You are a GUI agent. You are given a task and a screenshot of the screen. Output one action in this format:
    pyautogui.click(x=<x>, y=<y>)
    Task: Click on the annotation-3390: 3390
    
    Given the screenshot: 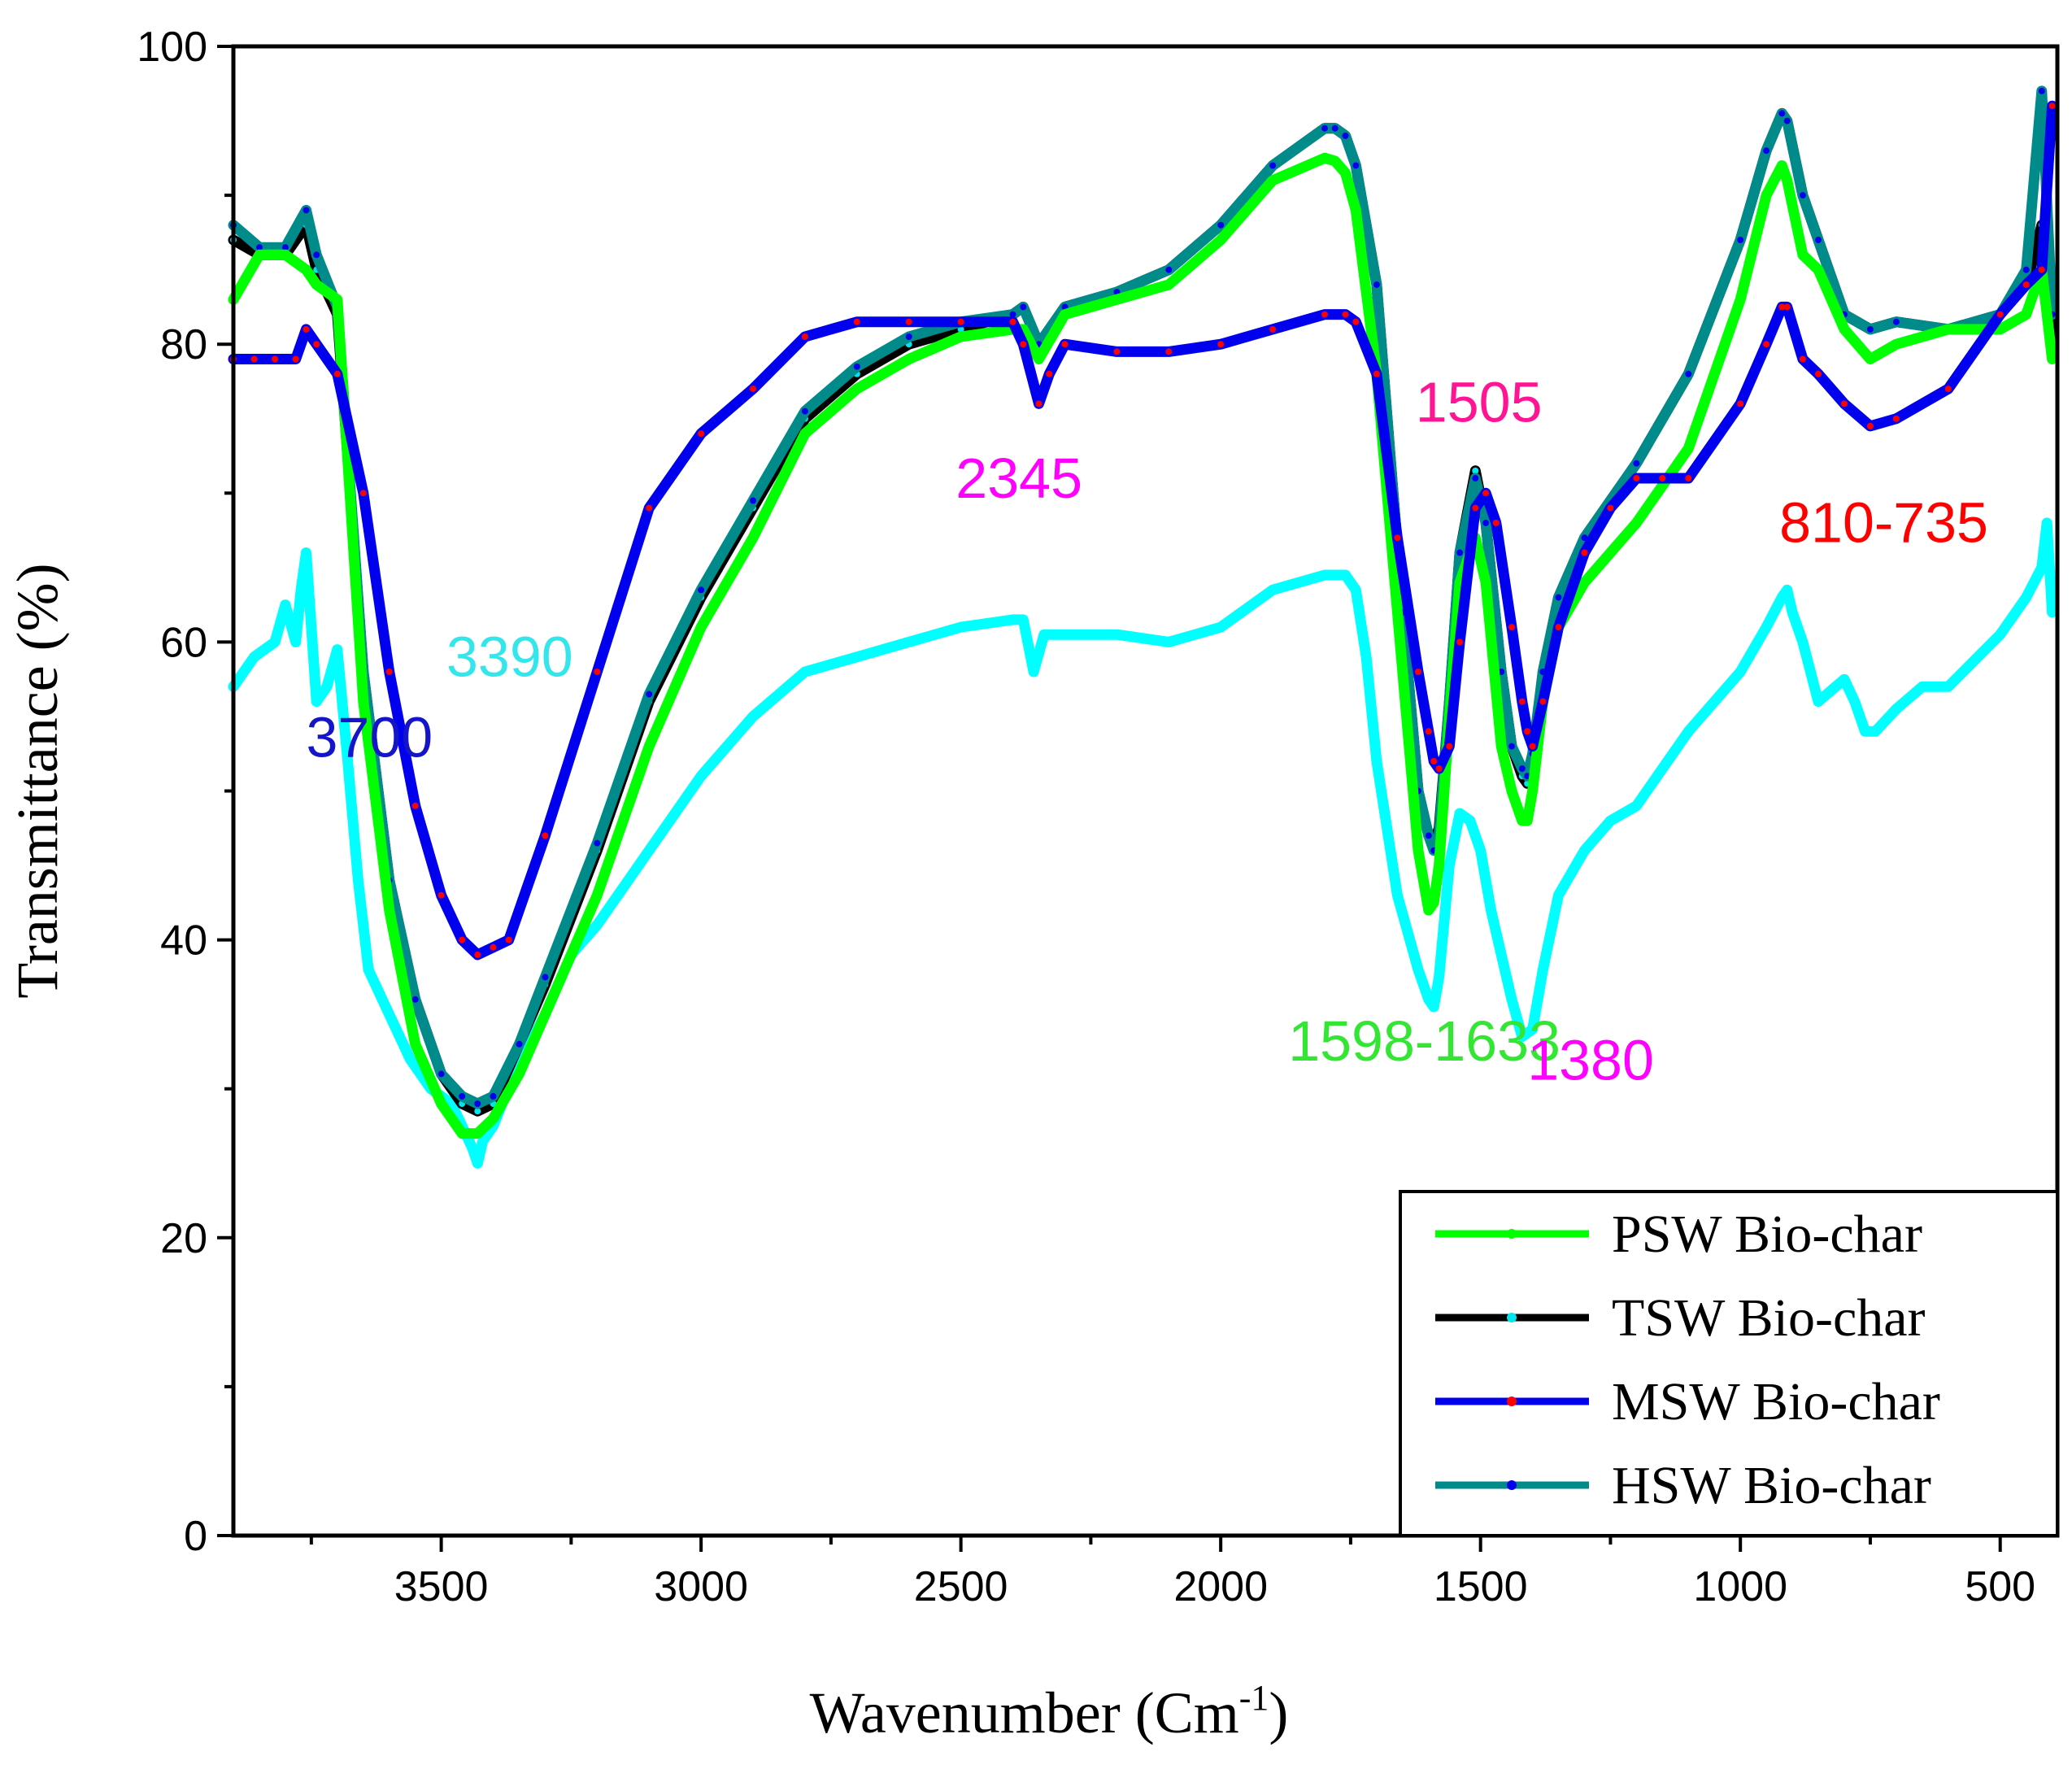 What is the action you would take?
    pyautogui.click(x=509, y=657)
    